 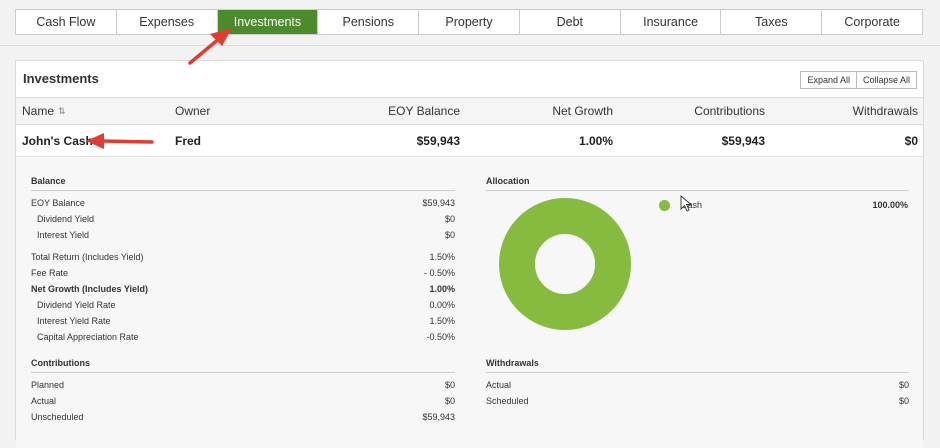 I want to click on row-owner: Fred, so click(x=188, y=140).